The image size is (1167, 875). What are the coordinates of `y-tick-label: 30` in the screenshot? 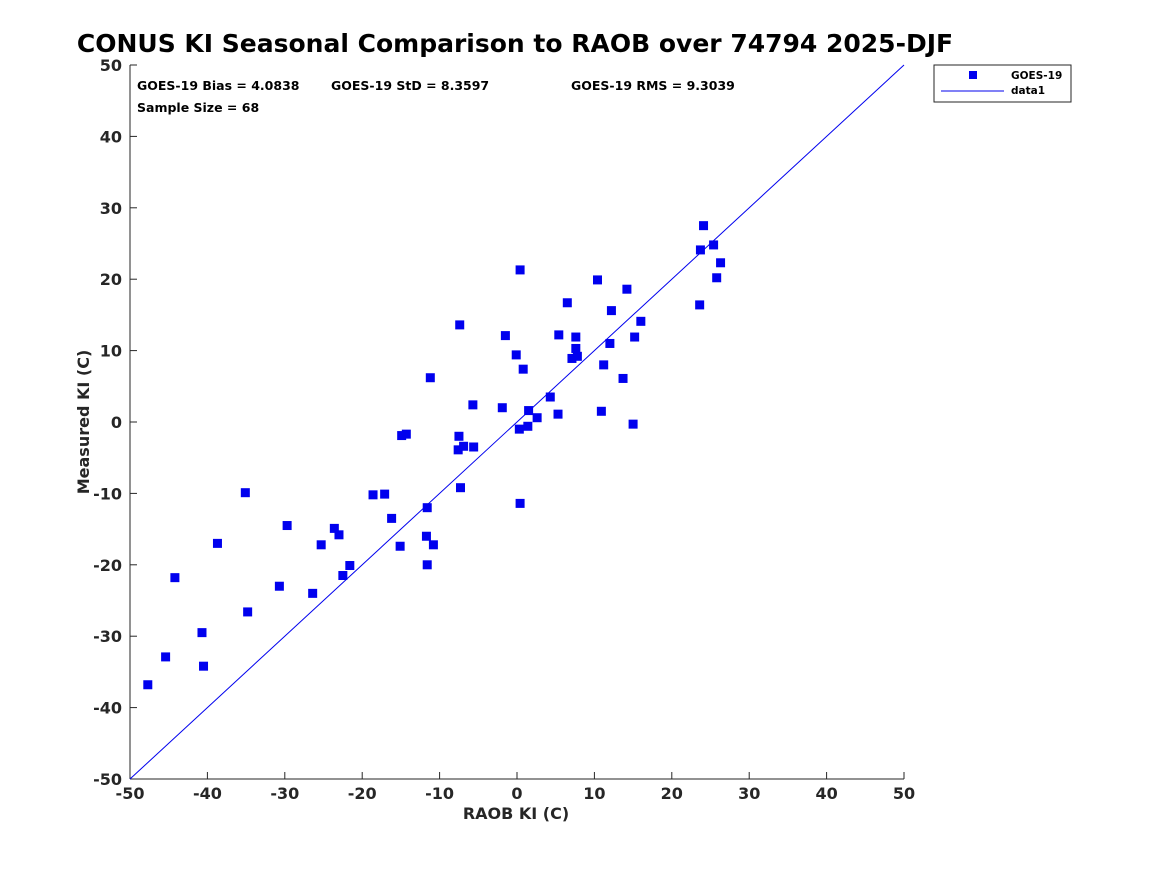 It's located at (111, 208).